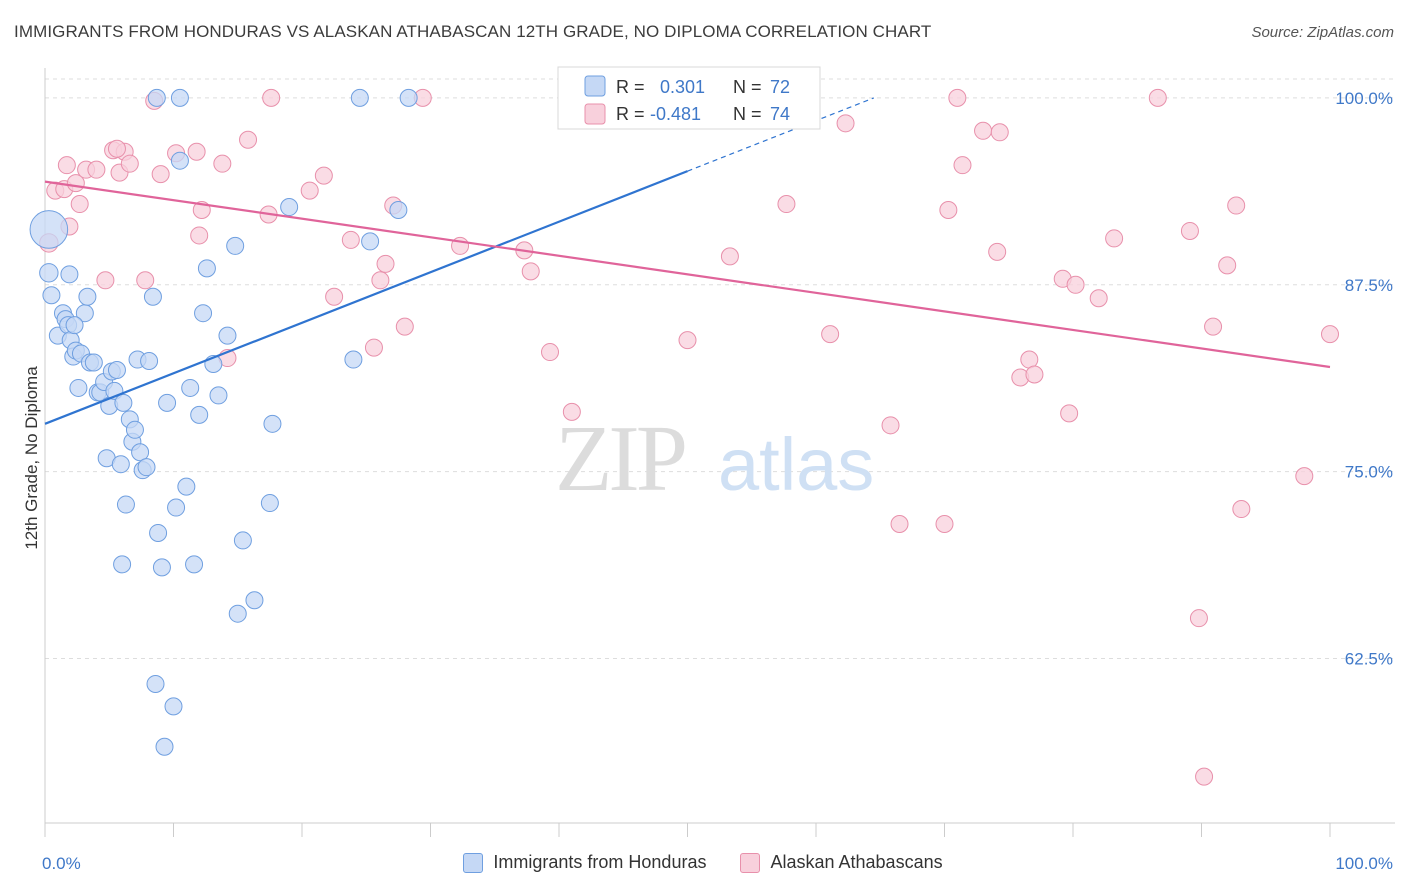 The width and height of the screenshot is (1406, 892). What do you see at coordinates (1369, 659) in the screenshot?
I see `y-tick-label: 62.5%` at bounding box center [1369, 659].